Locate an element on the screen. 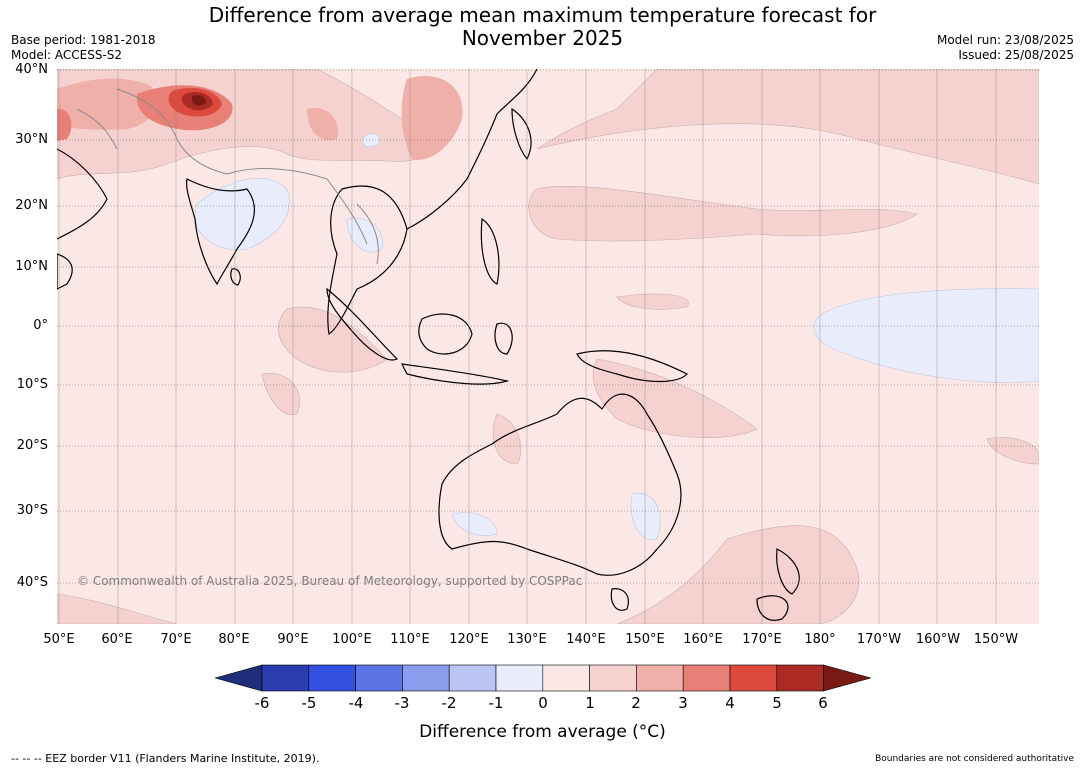 This screenshot has width=1085, height=770. colorbar-tick: 1 is located at coordinates (590, 703).